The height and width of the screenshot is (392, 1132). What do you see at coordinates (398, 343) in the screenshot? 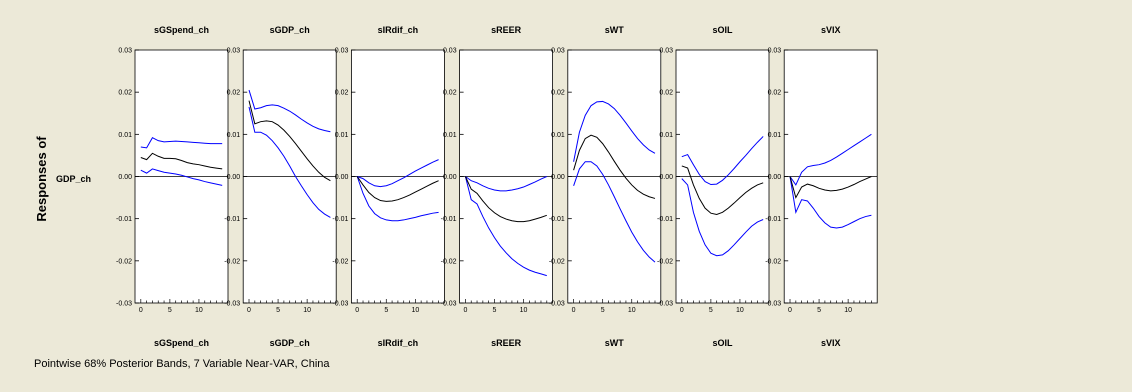
I see `panel-bottom-label: sIRdif_ch` at bounding box center [398, 343].